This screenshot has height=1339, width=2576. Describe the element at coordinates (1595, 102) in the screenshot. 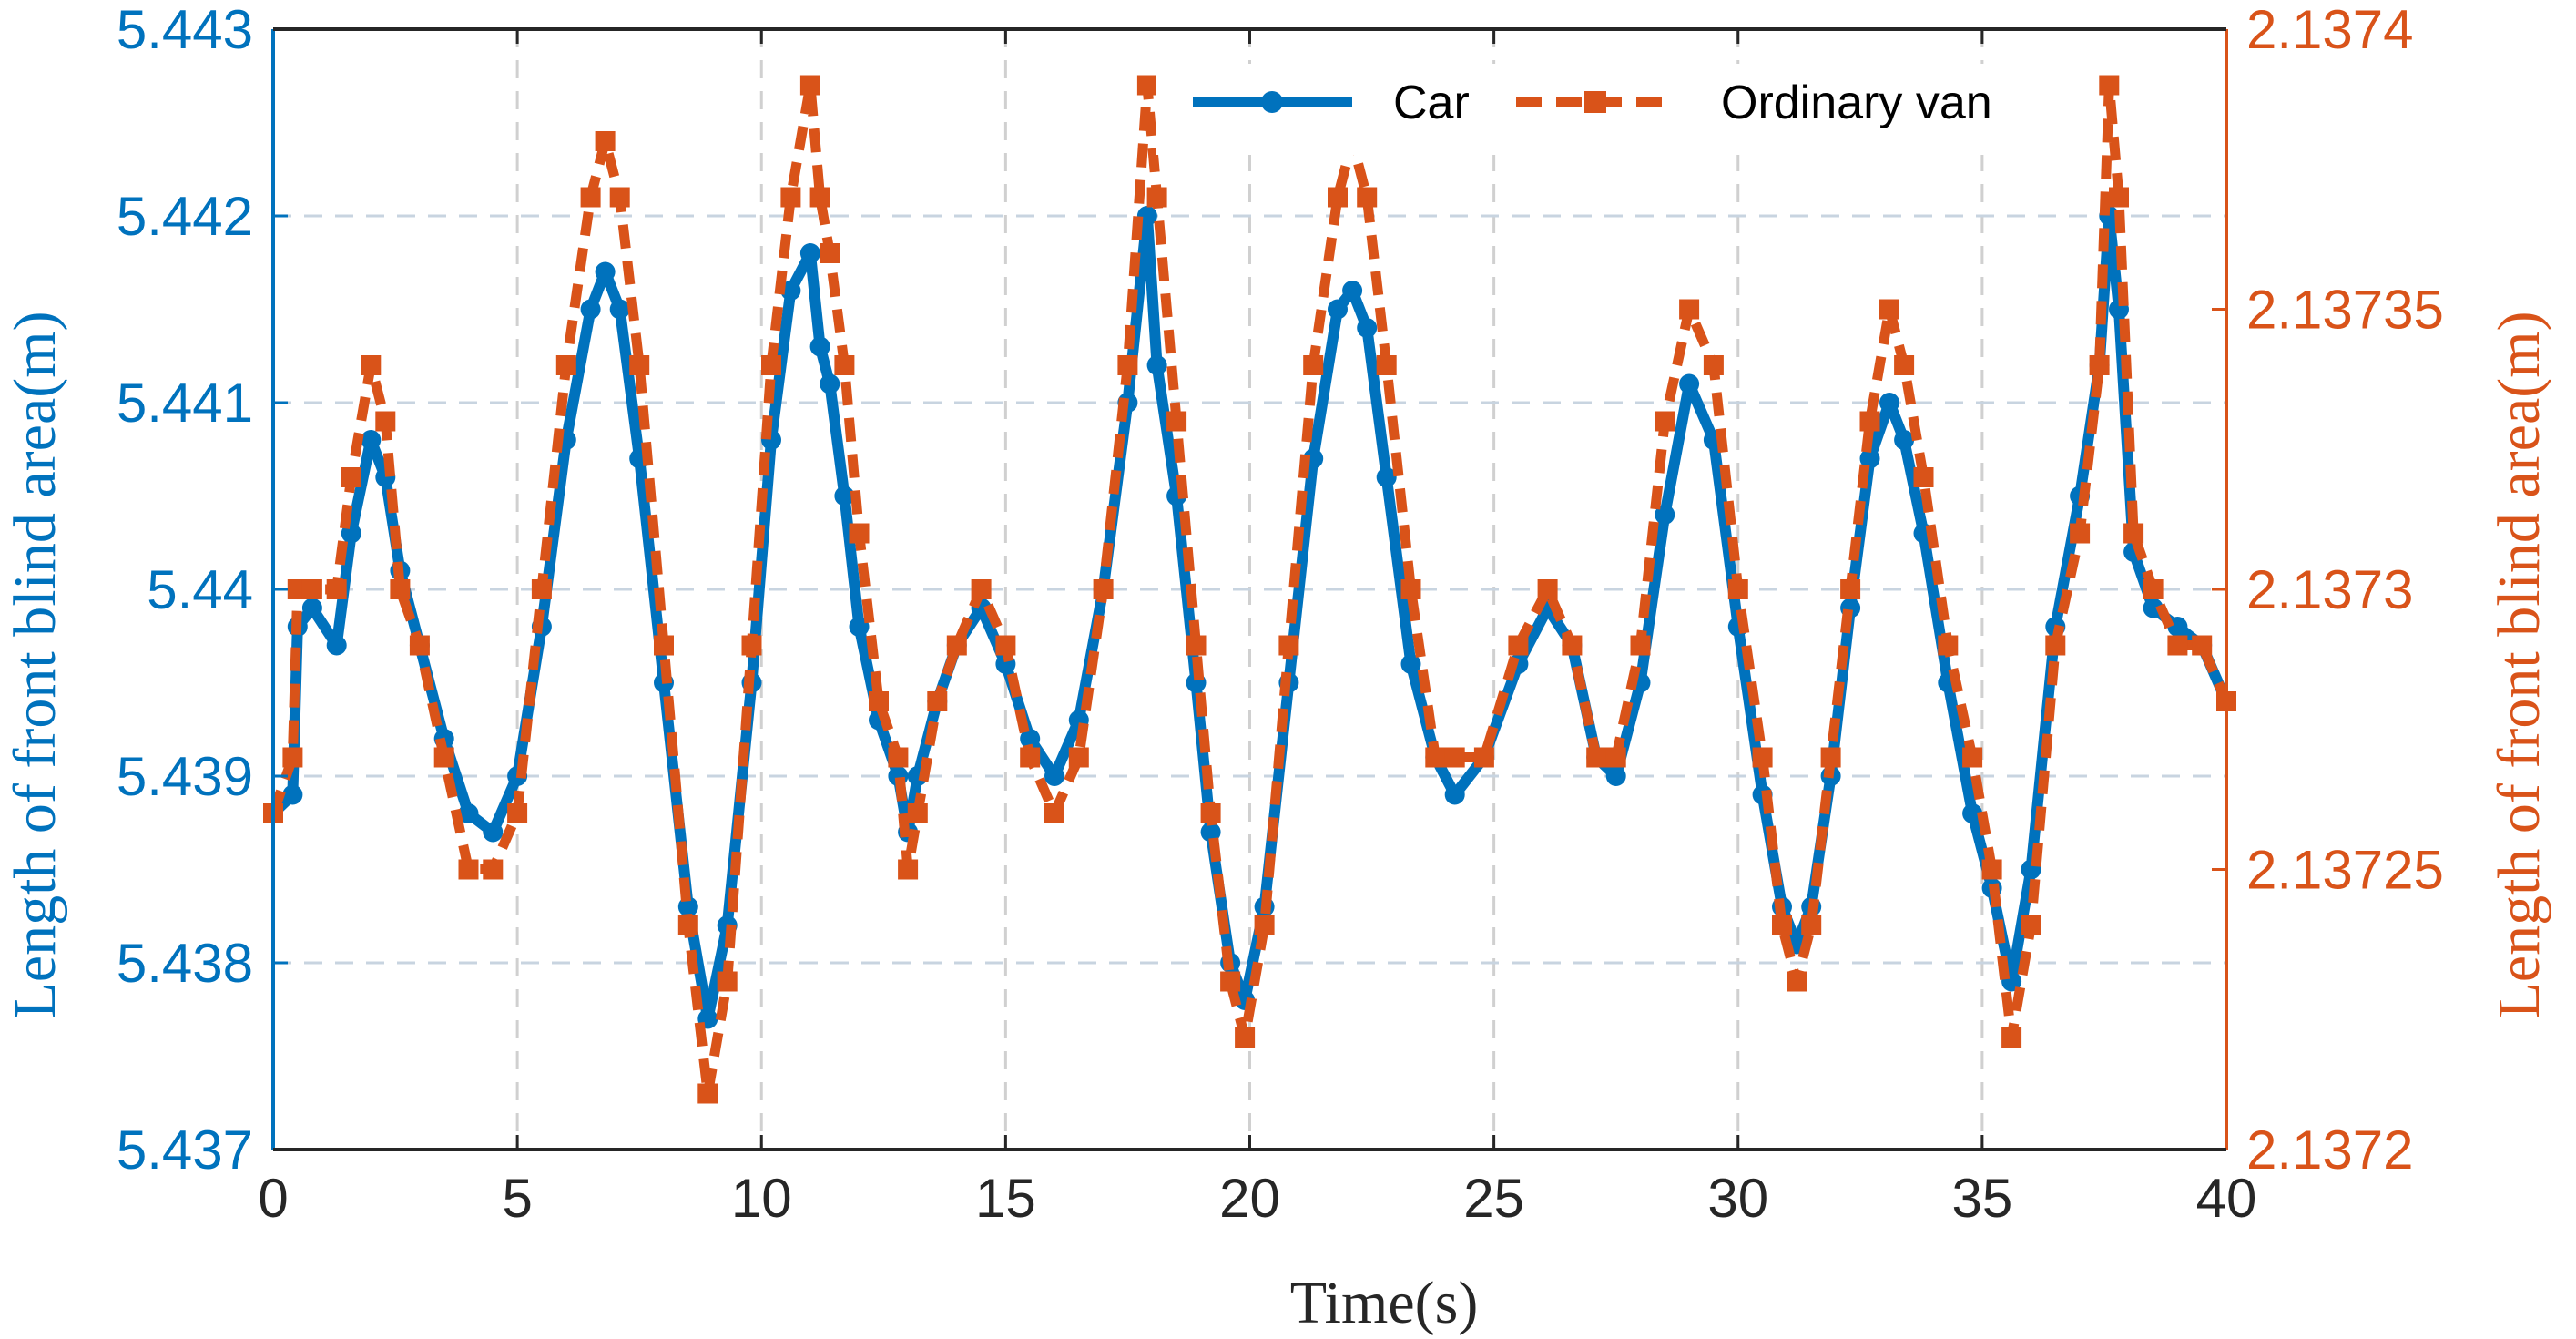

I see `legend-van-marker` at that location.